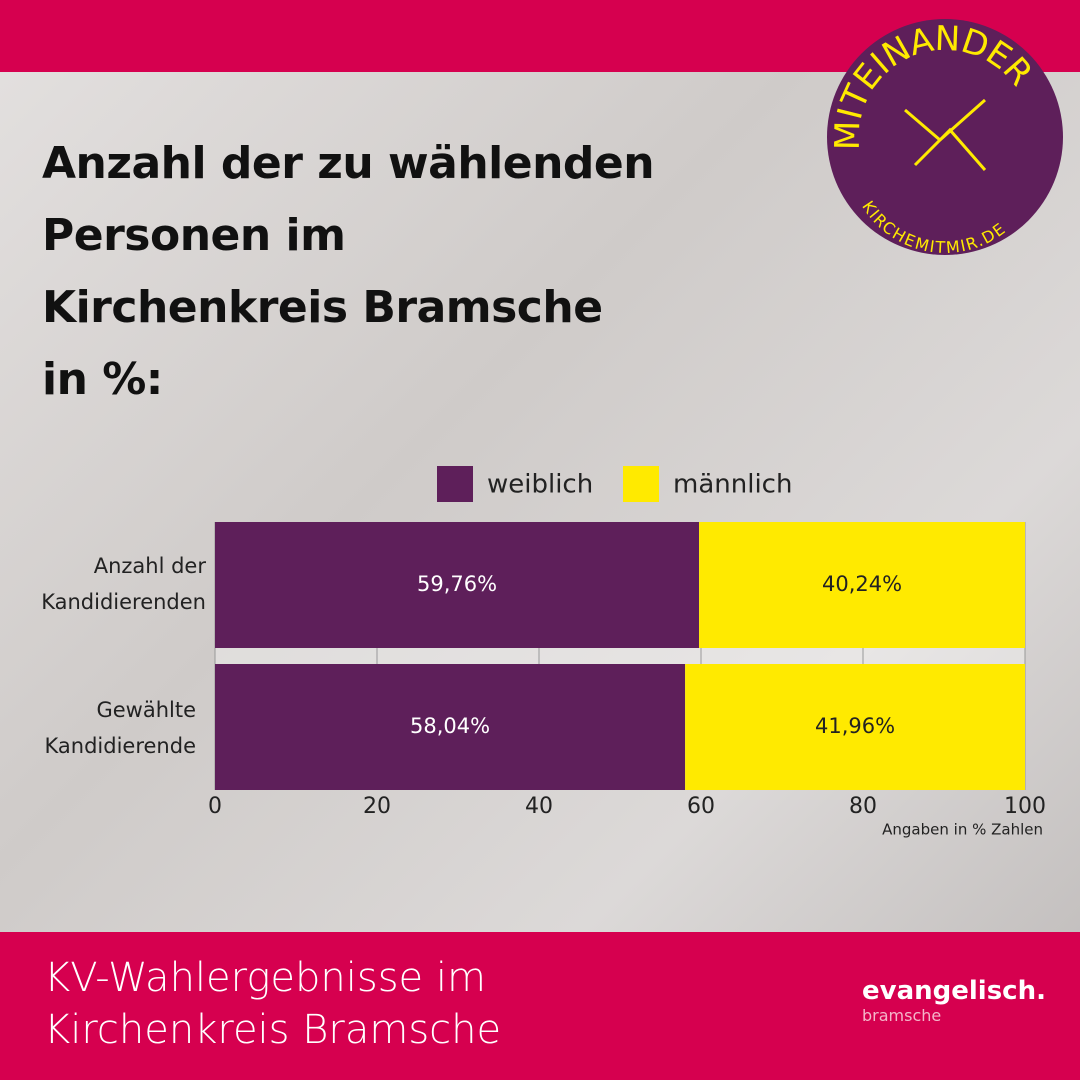 The image size is (1080, 1080). I want to click on value-label: 41,96%, so click(855, 726).